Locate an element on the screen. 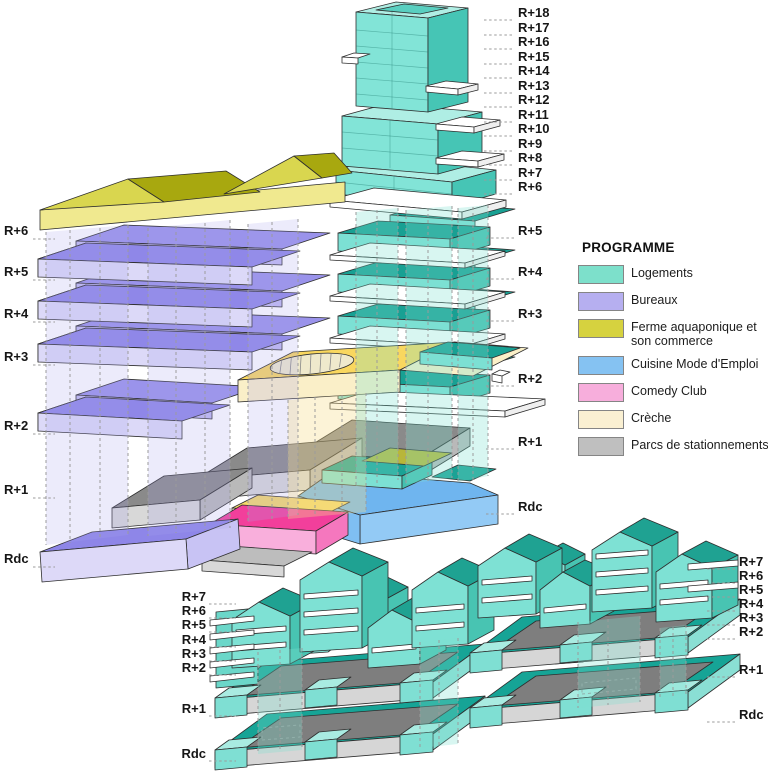 The width and height of the screenshot is (768, 782). legend-item-parcs: Parcs de stationnements is located at coordinates (673, 446).